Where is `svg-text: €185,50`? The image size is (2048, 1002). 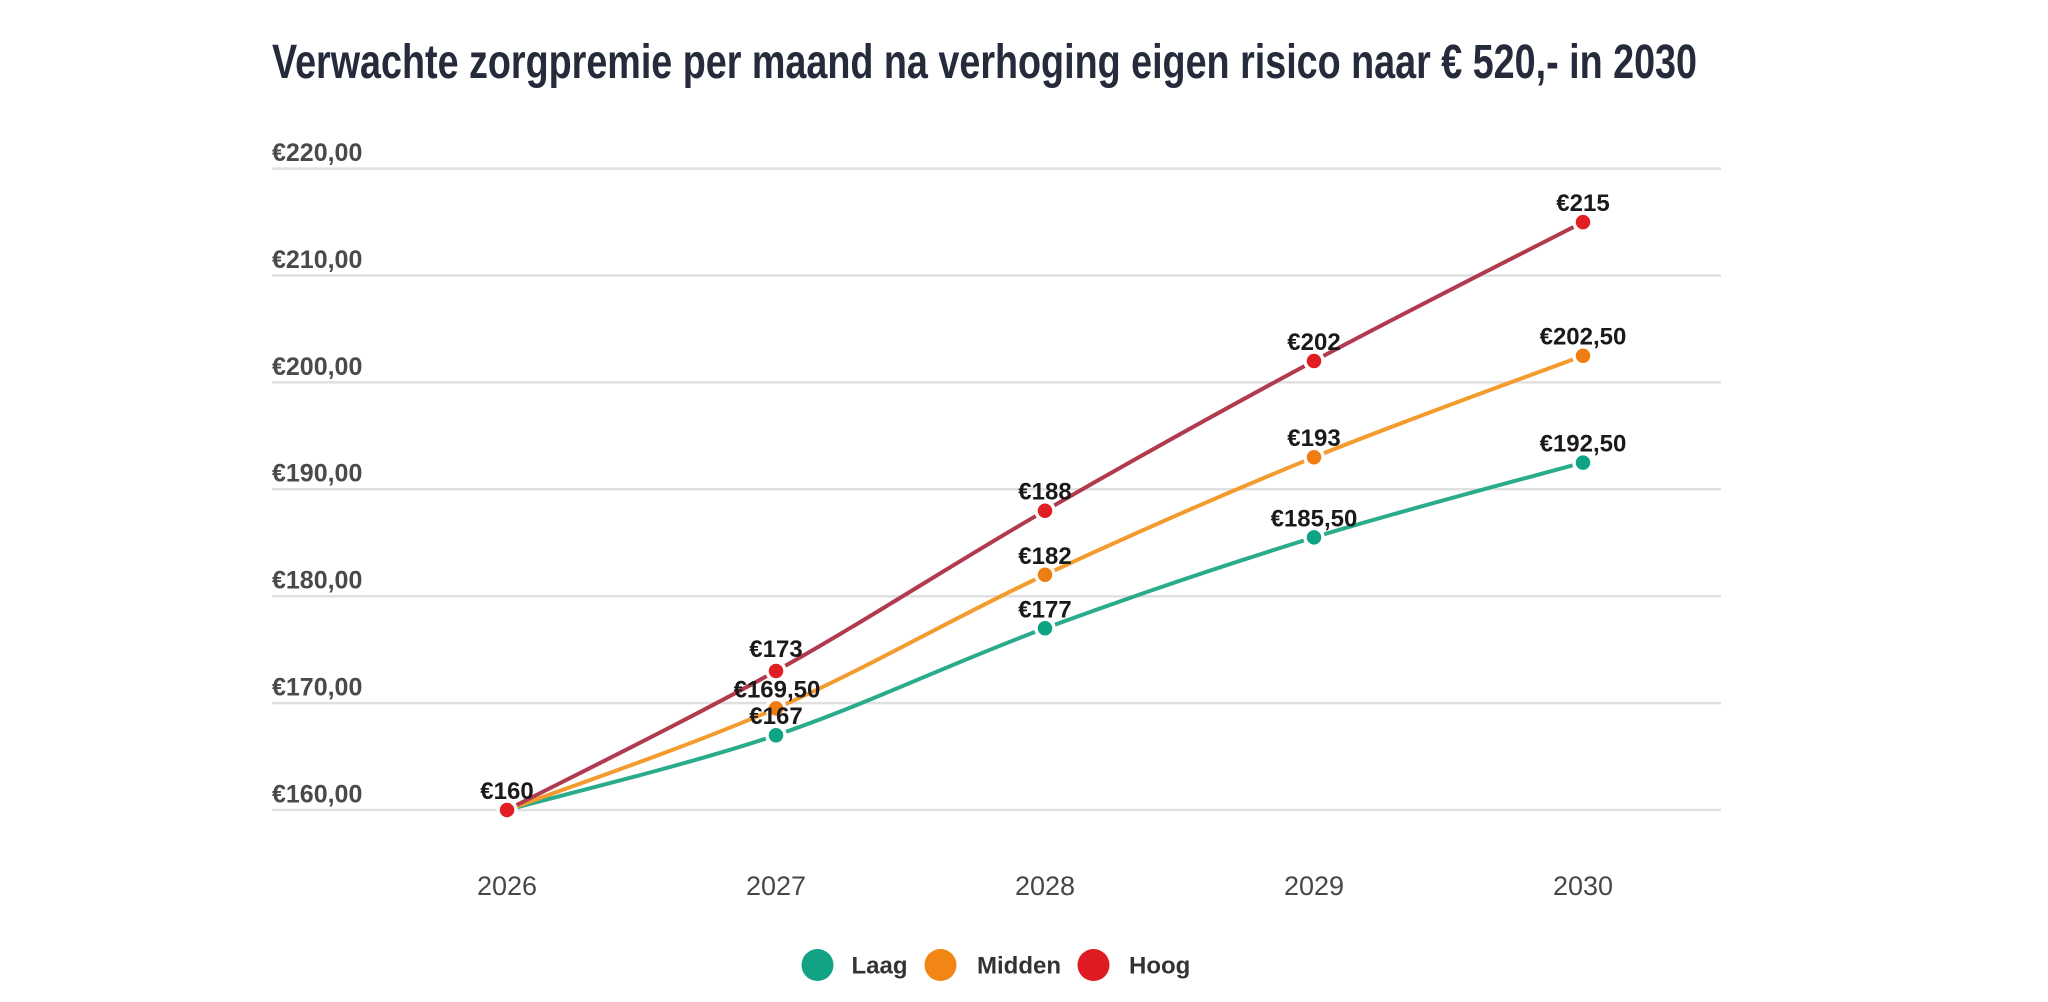 svg-text: €185,50 is located at coordinates (1314, 518).